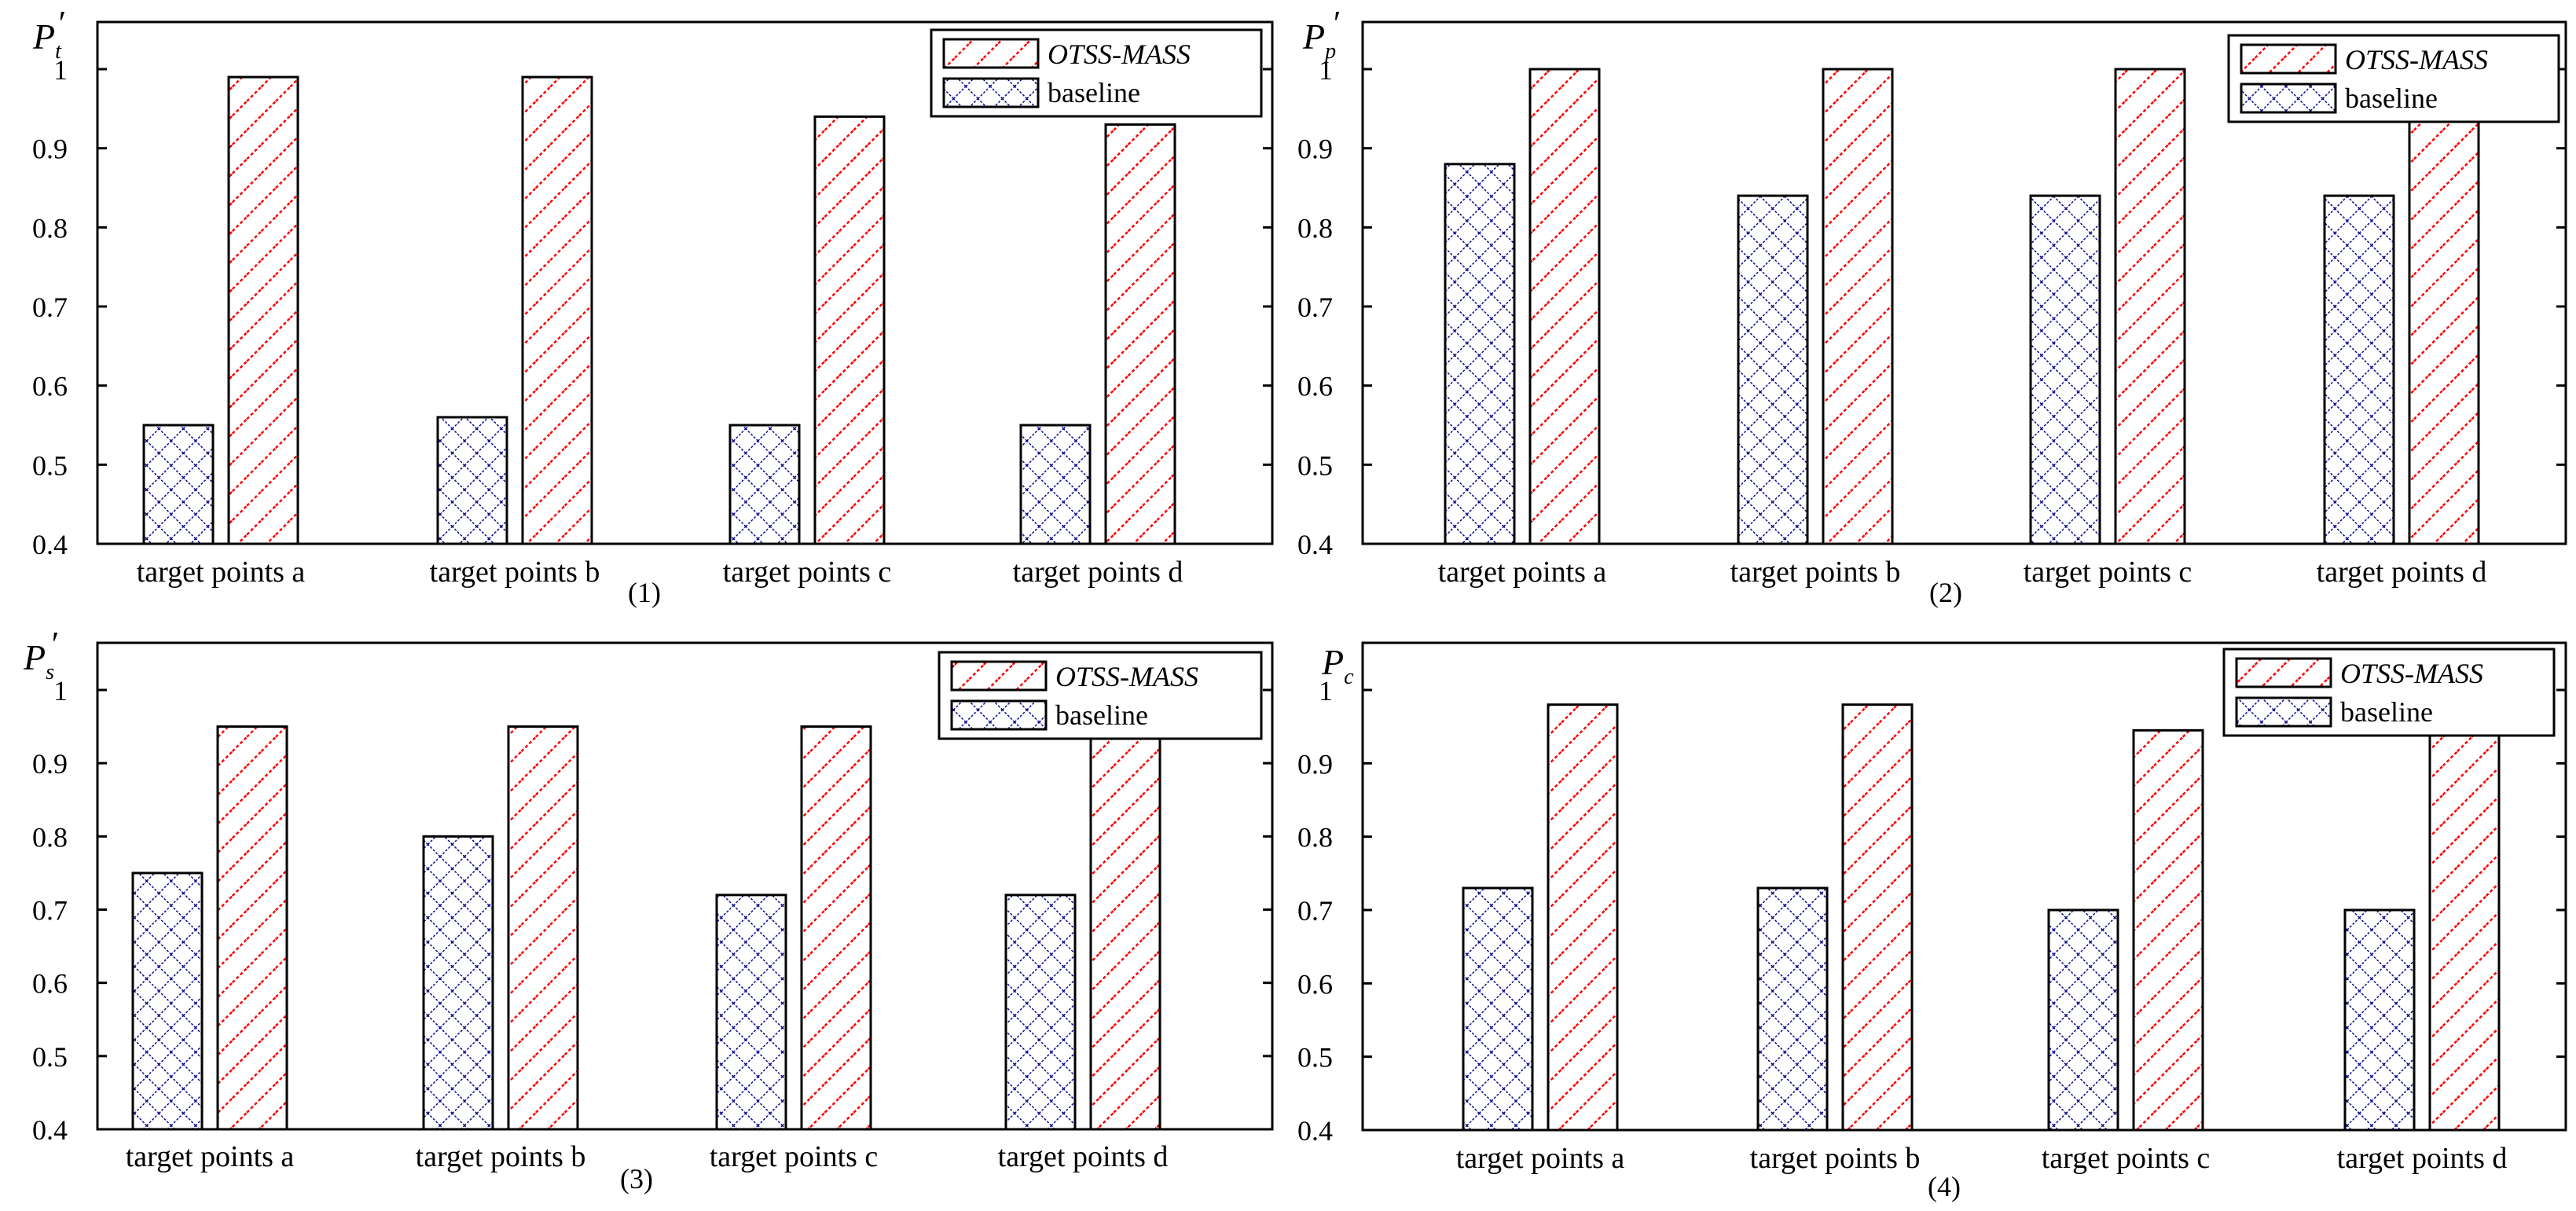  I want to click on panel-label: (2), so click(1945, 592).